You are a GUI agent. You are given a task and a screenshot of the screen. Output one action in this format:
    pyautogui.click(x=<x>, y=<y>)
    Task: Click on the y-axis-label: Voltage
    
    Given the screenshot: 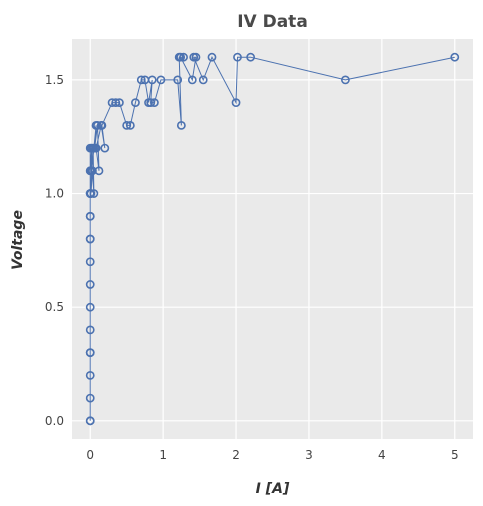 What is the action you would take?
    pyautogui.click(x=18, y=240)
    